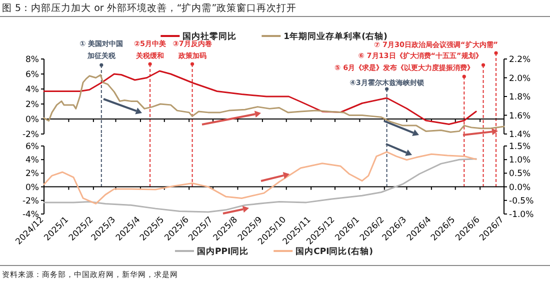 The image size is (550, 283). Describe the element at coordinates (336, 36) in the screenshot. I see `legend-label: 1年期同业存单利率(右轴)` at that location.